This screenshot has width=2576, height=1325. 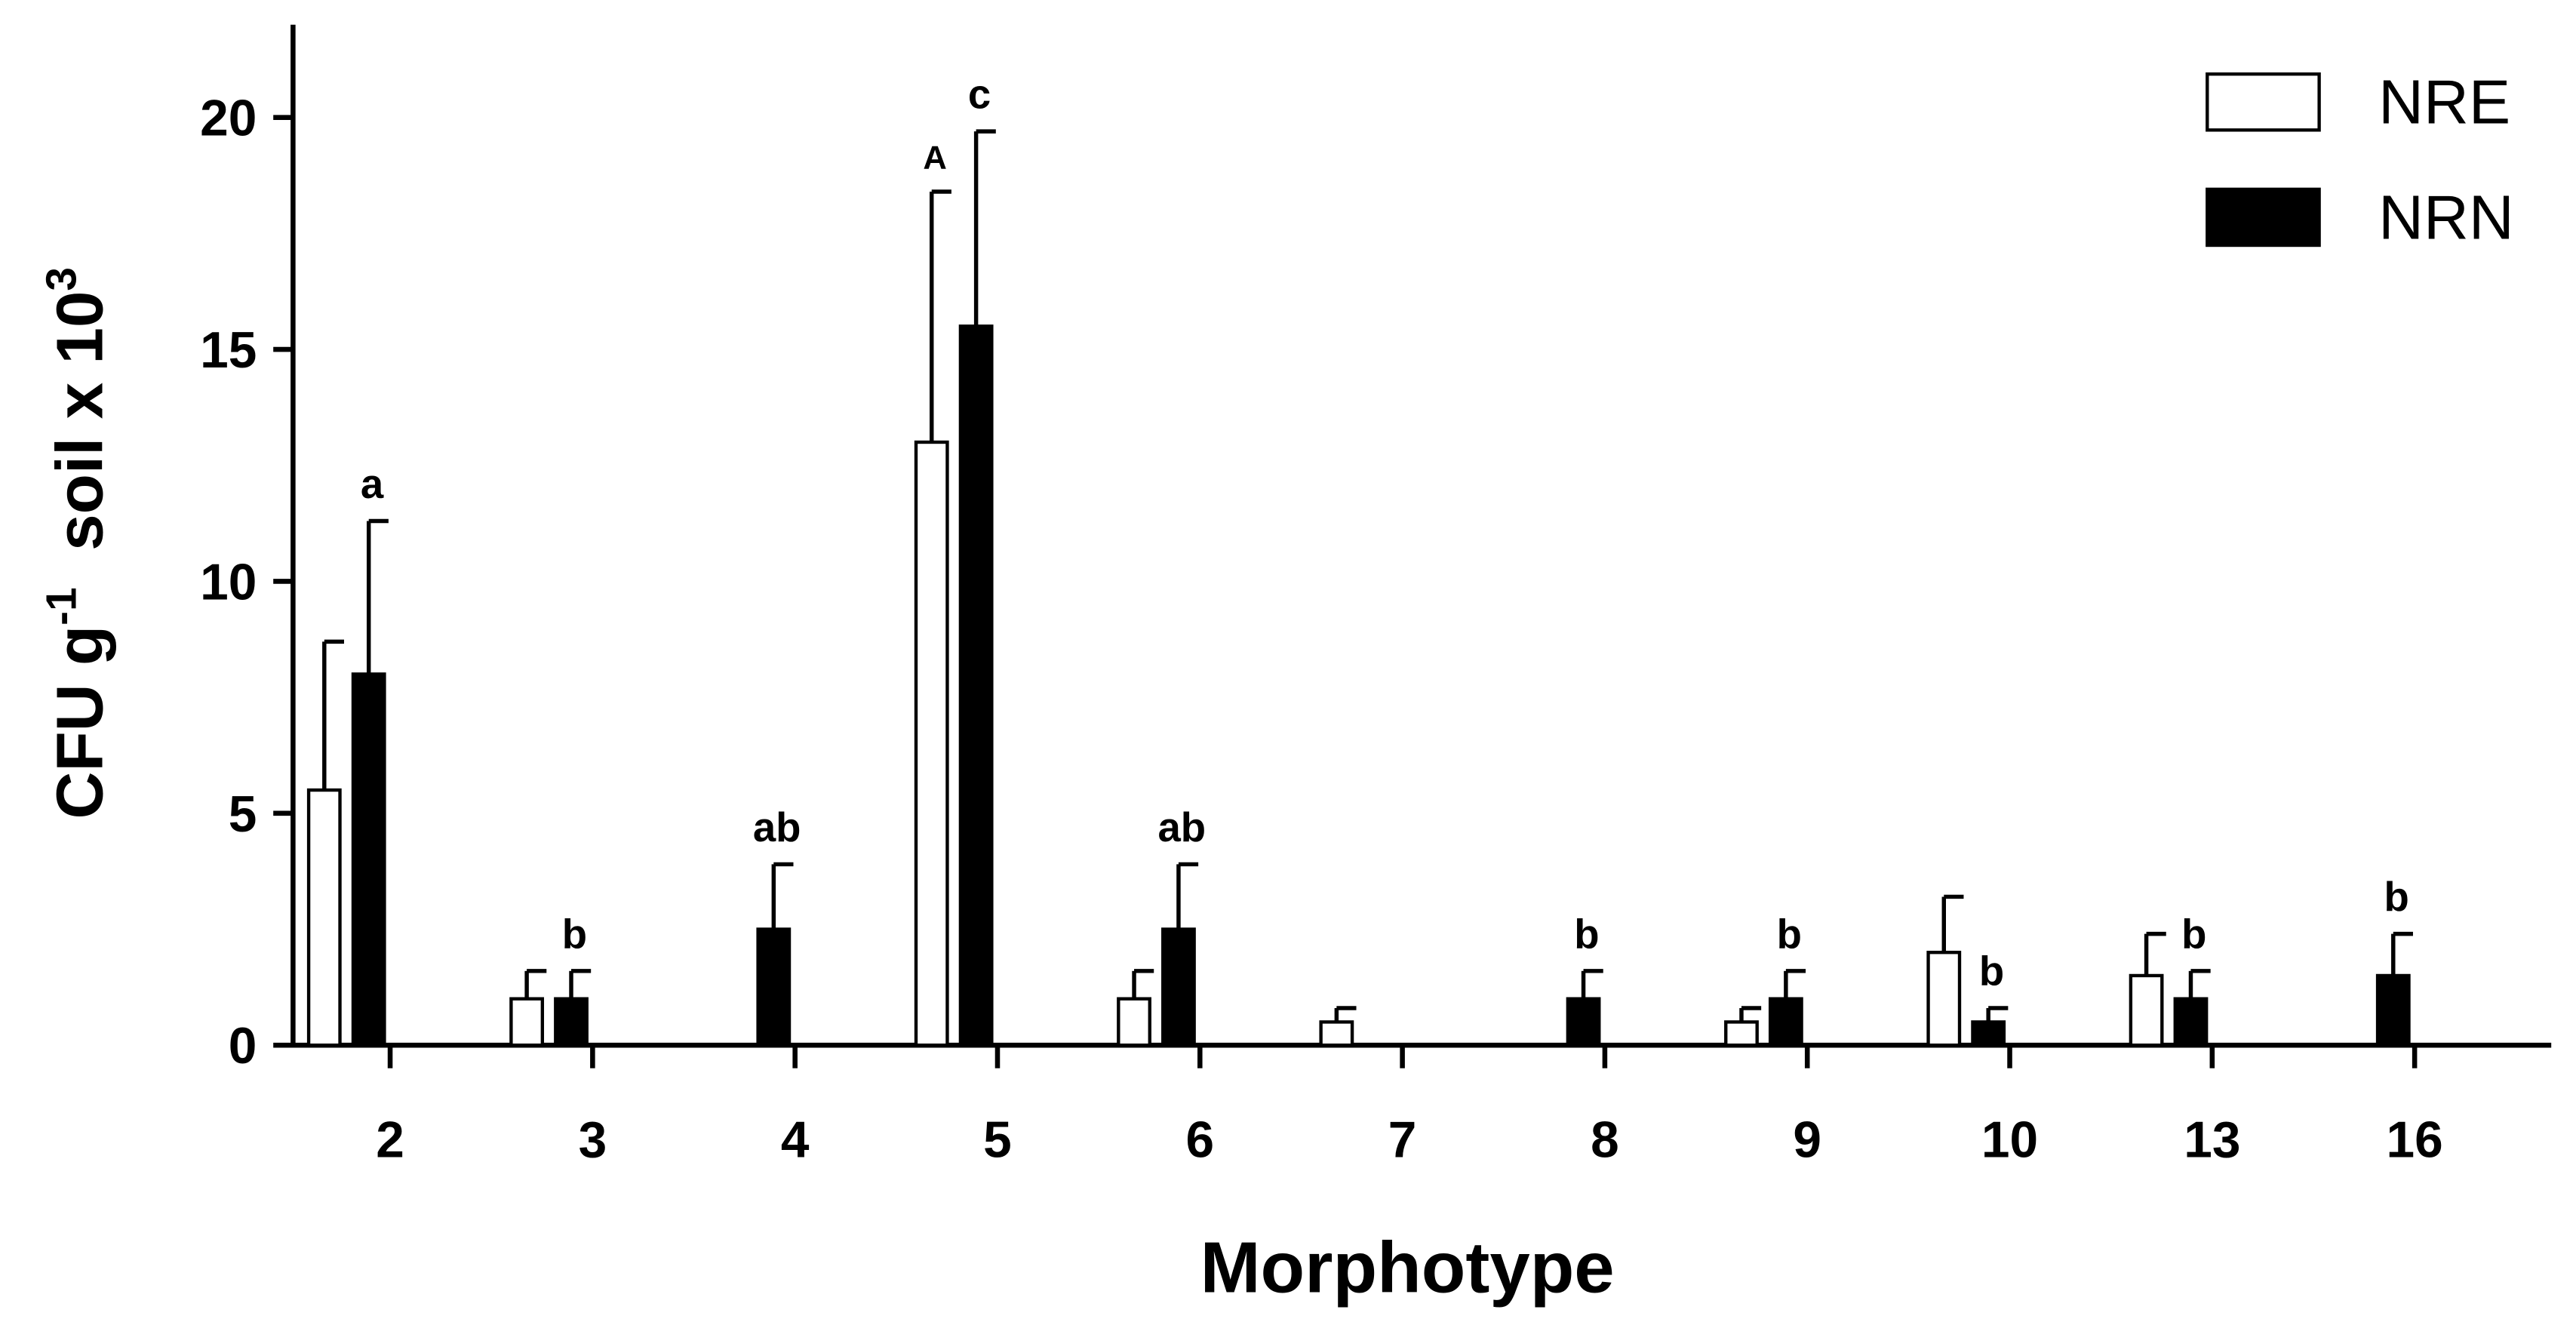 I want to click on y-tick-label: 0, so click(x=243, y=1046).